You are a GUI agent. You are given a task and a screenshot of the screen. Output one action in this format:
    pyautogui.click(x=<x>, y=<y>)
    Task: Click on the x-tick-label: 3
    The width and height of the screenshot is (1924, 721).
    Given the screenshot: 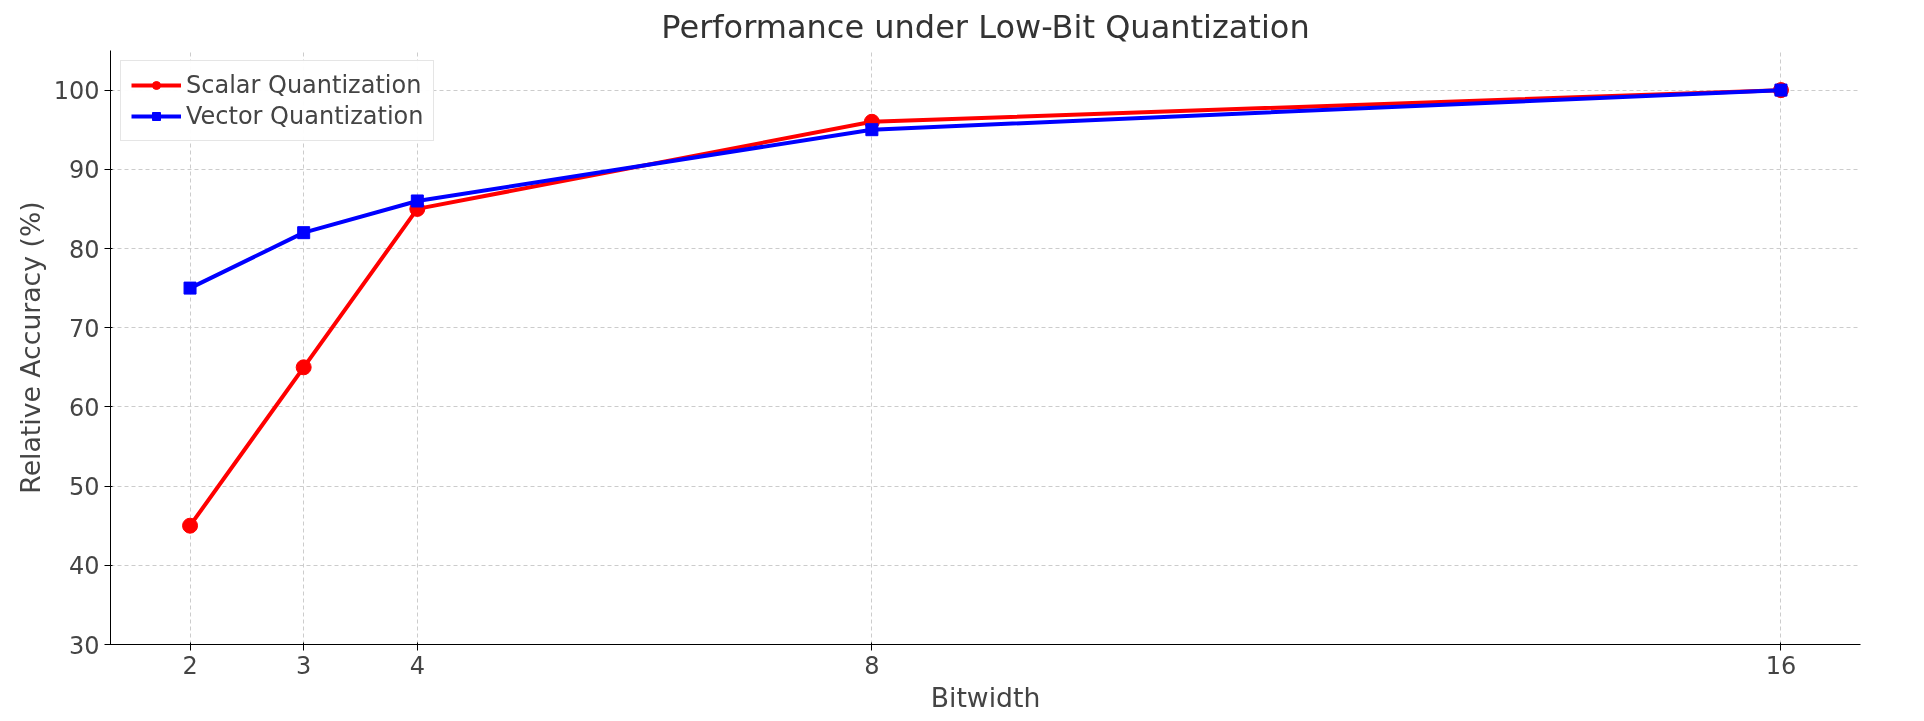 What is the action you would take?
    pyautogui.click(x=304, y=665)
    